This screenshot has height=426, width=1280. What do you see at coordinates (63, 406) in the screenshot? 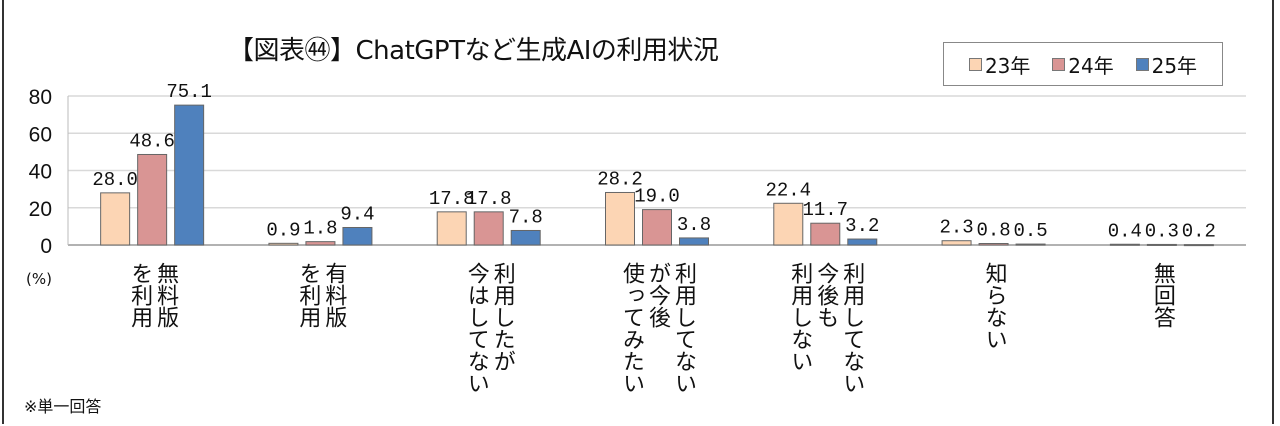
I see `footnote: ※単一回答` at bounding box center [63, 406].